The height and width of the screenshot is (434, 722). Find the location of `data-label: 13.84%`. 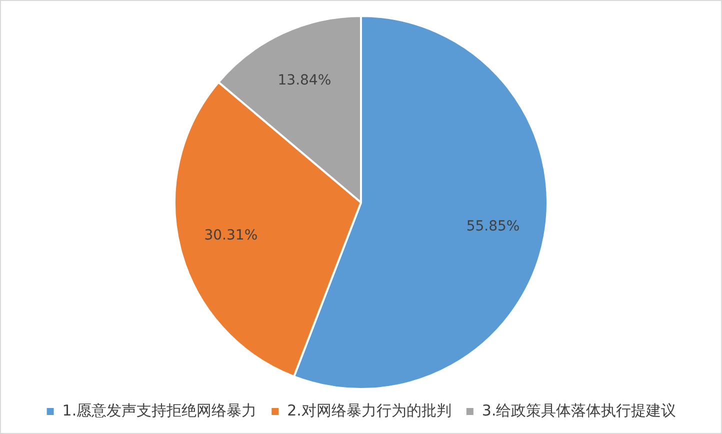

data-label: 13.84% is located at coordinates (305, 80).